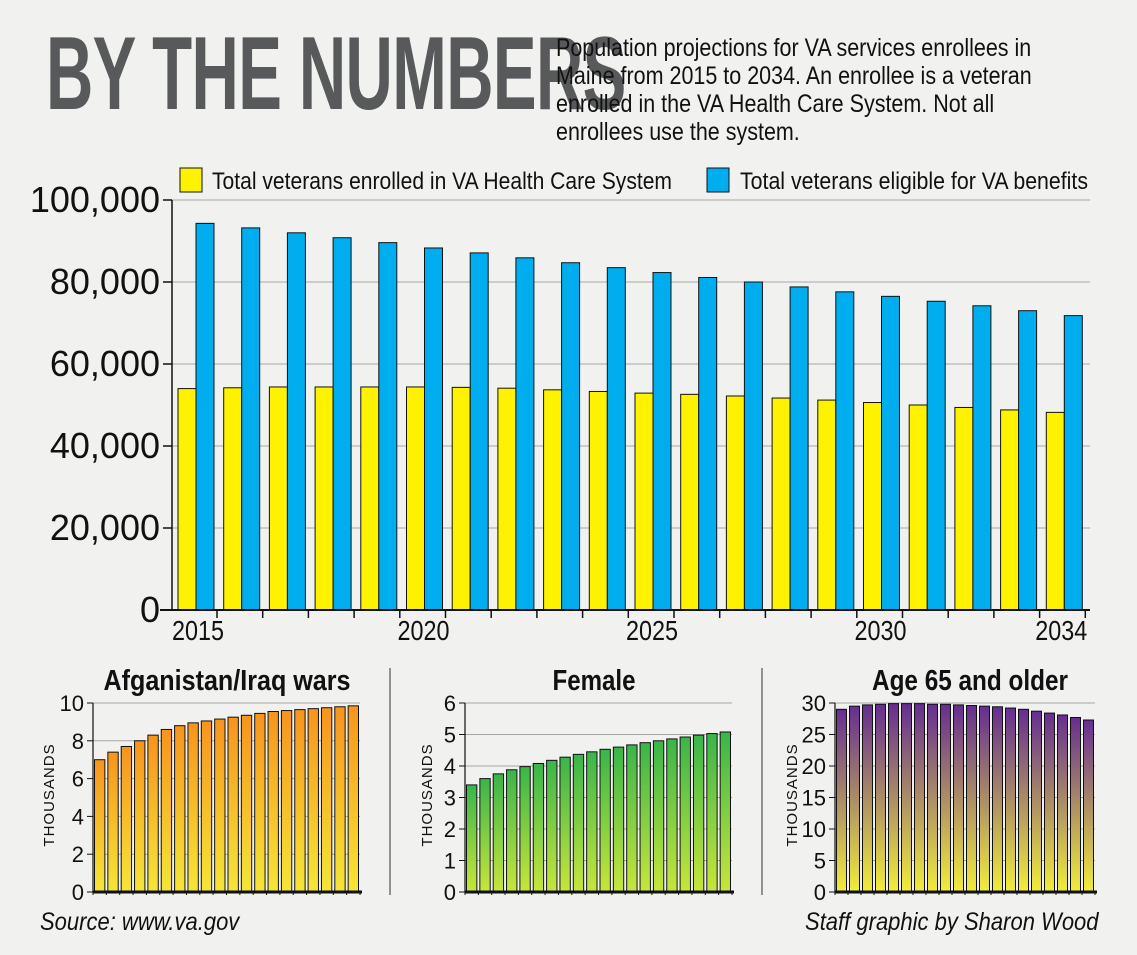  I want to click on bar-enrolled-2026, so click(690, 502).